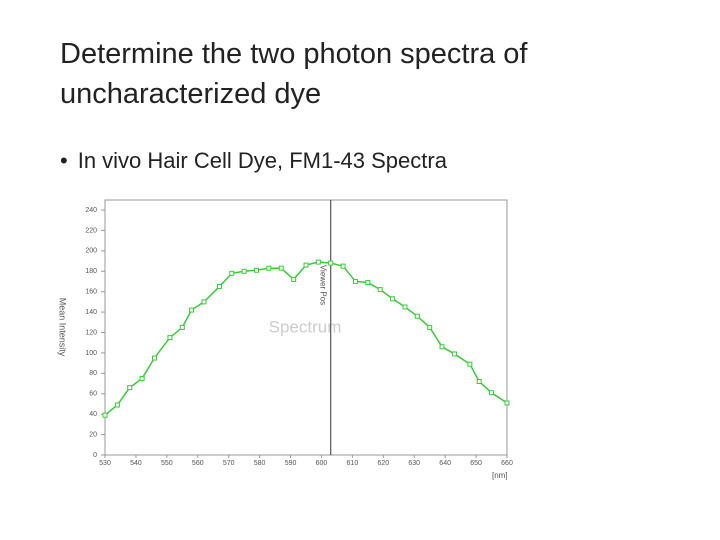 This screenshot has height=540, width=720. What do you see at coordinates (91, 353) in the screenshot?
I see `y-tick-label: 100` at bounding box center [91, 353].